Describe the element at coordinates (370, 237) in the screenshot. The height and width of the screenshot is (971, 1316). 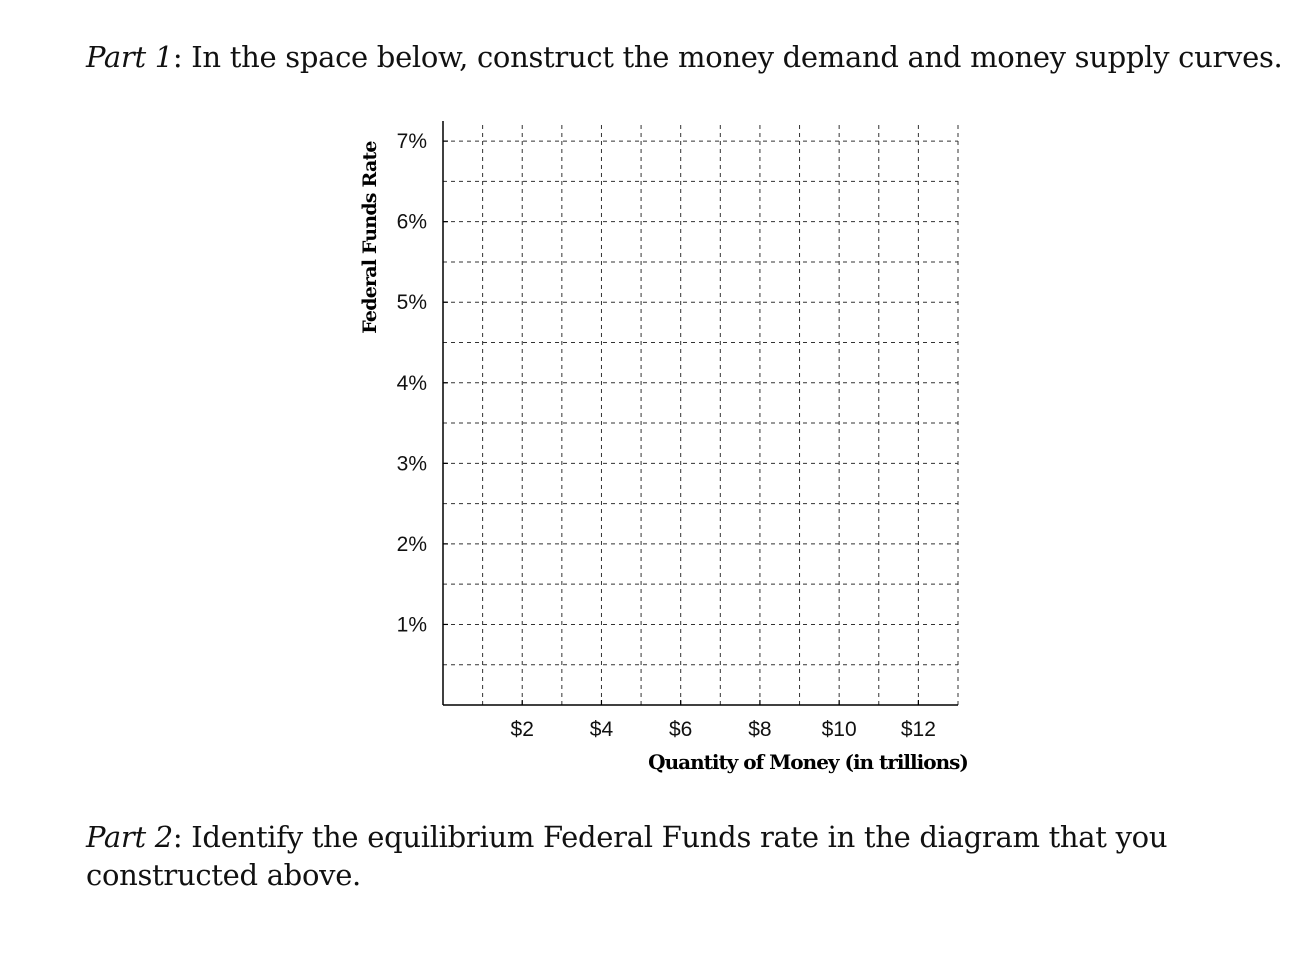
I see `y-axis-label: Federal Funds Rate` at that location.